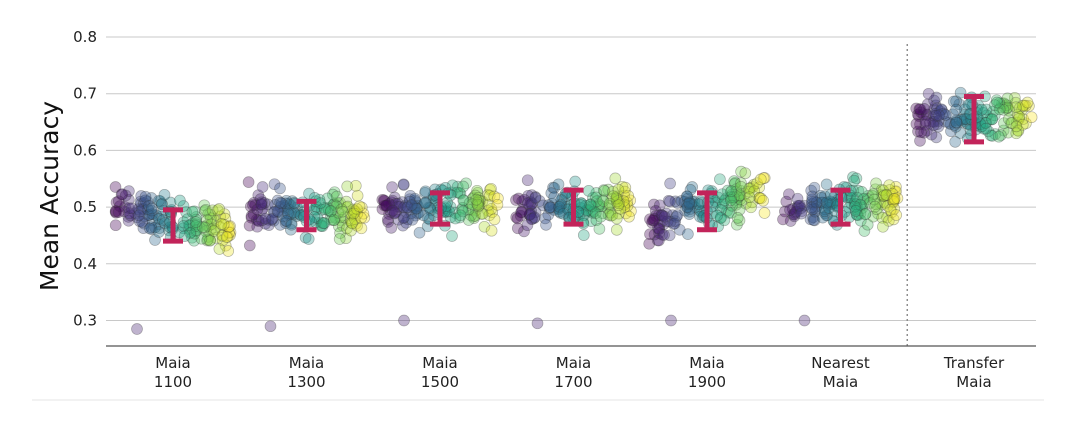 This screenshot has width=1081, height=421. What do you see at coordinates (85, 320) in the screenshot?
I see `y-tick-label: 0.3` at bounding box center [85, 320].